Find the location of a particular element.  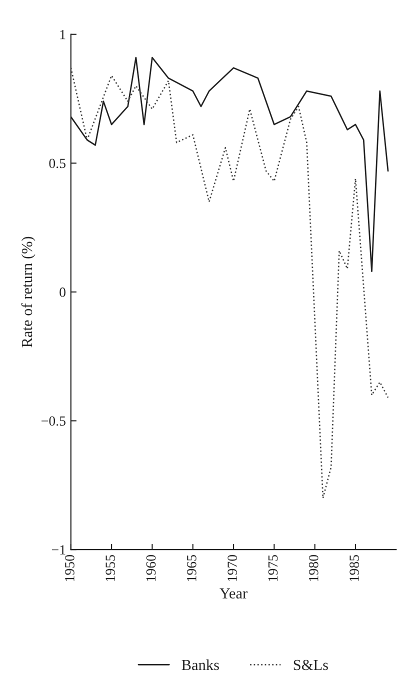

y-tick-label: 0 is located at coordinates (63, 292).